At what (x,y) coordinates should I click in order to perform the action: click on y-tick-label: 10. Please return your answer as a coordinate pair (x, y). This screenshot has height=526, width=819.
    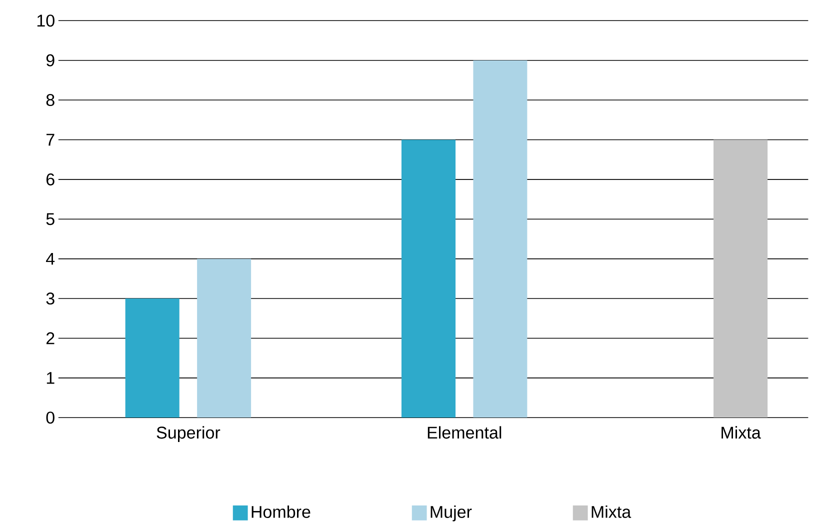
    Looking at the image, I should click on (45, 20).